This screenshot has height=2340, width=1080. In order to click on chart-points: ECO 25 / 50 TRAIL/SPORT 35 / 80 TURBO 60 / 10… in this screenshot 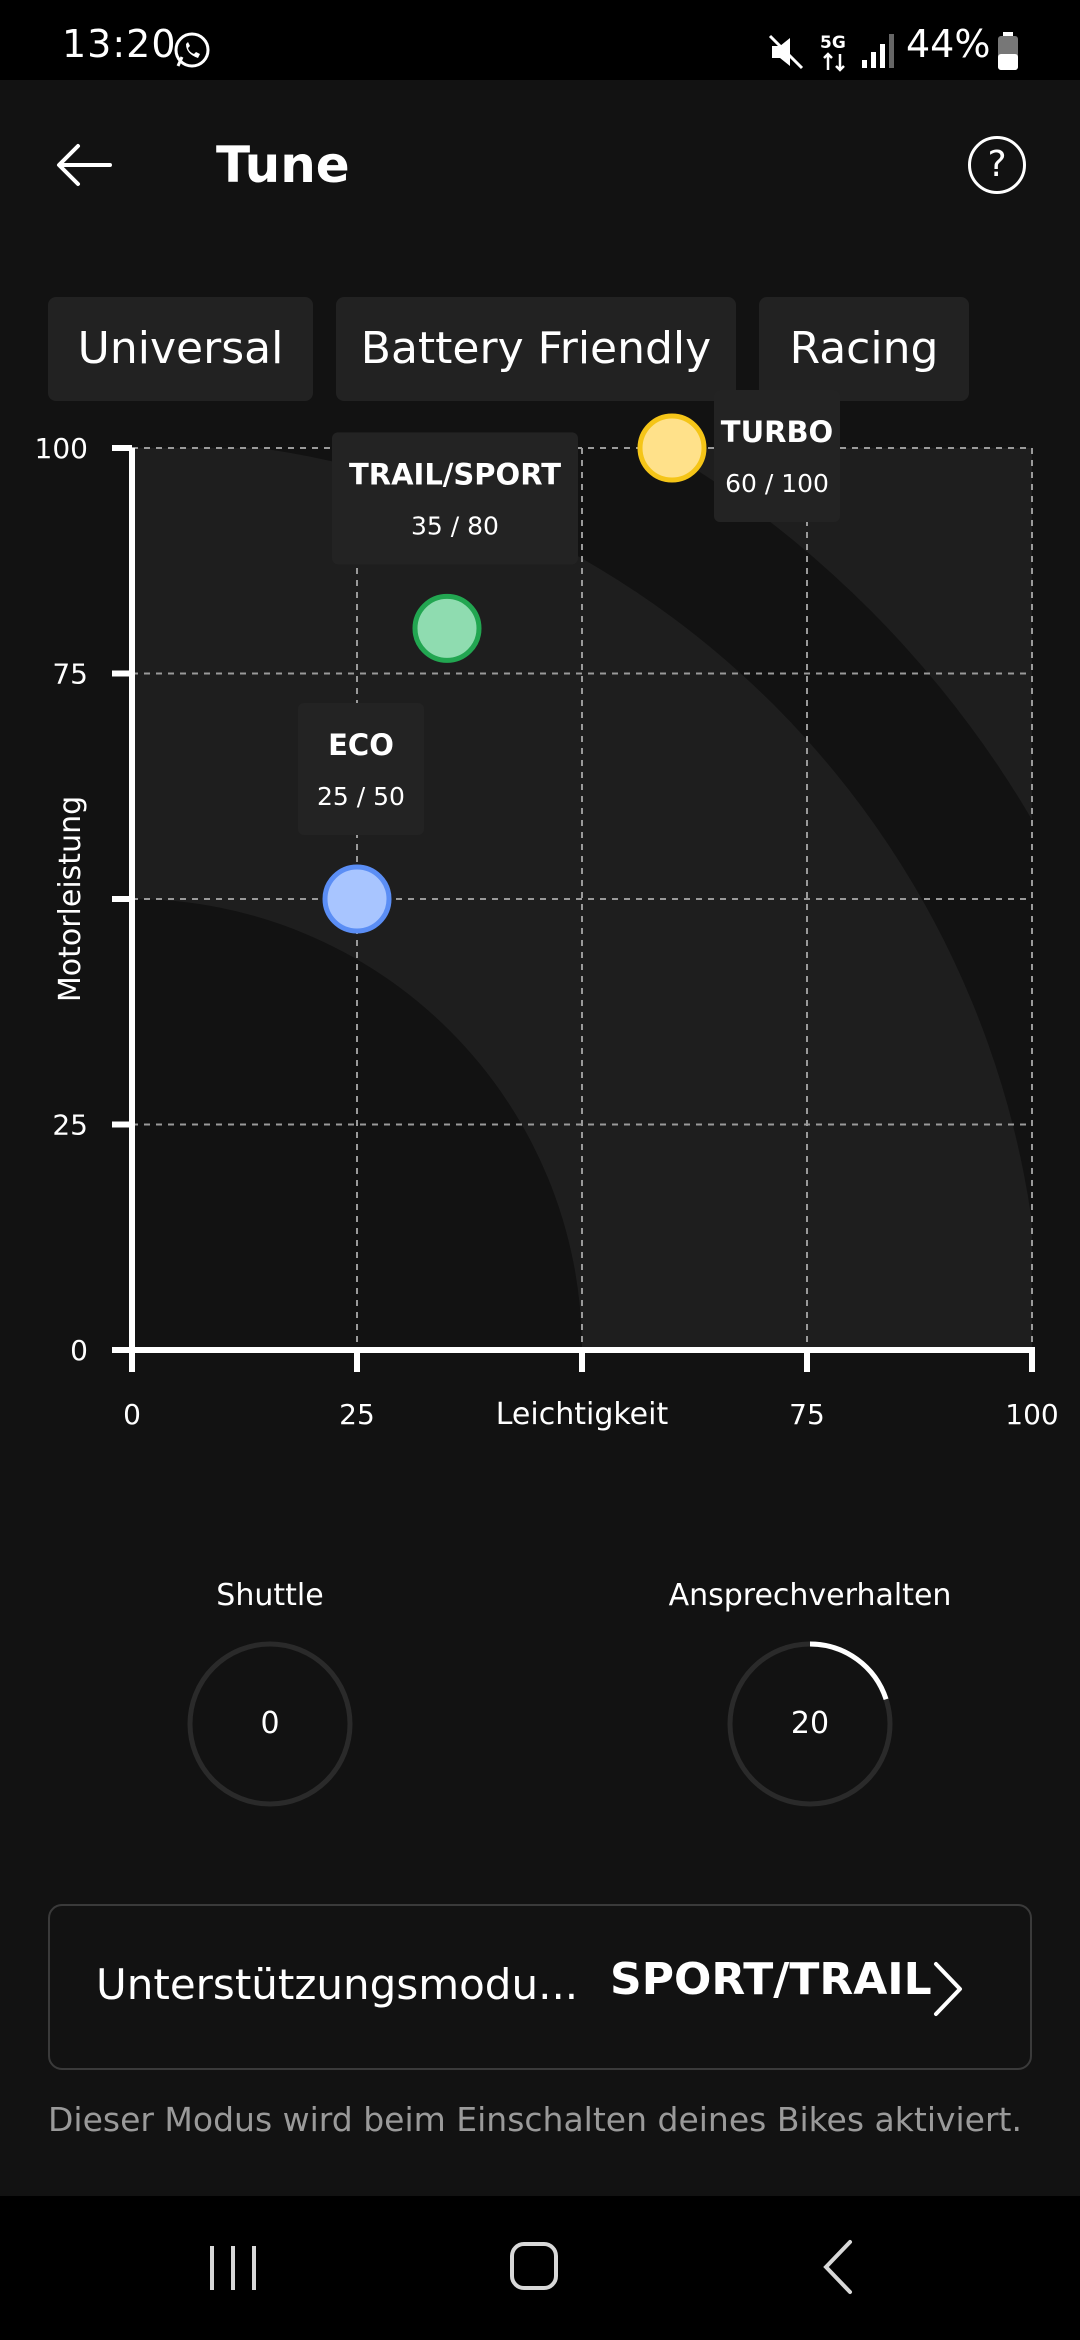, I will do `click(569, 662)`.